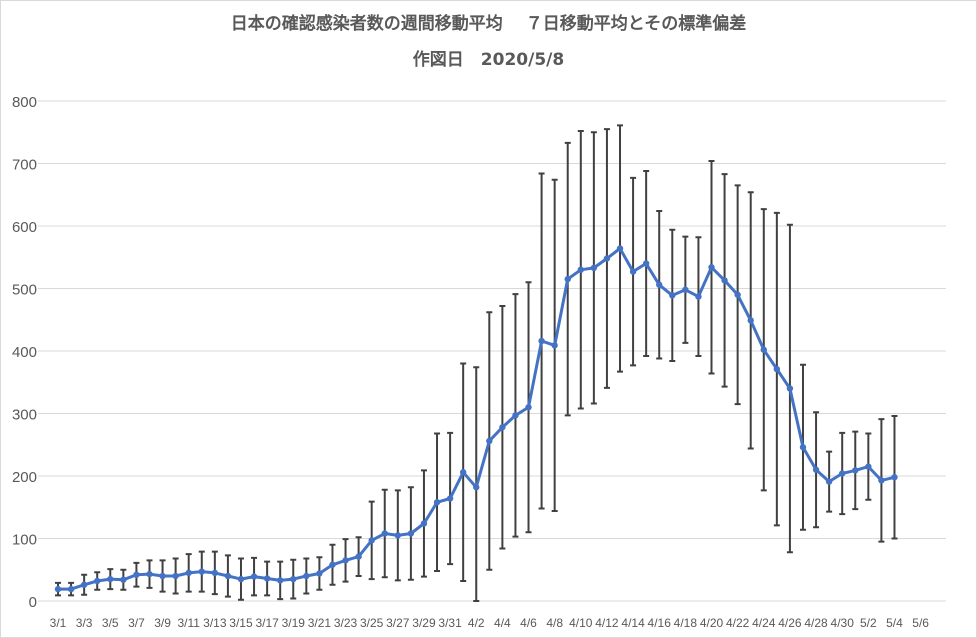  Describe the element at coordinates (267, 623) in the screenshot. I see `x-tick-label: 3/17` at that location.